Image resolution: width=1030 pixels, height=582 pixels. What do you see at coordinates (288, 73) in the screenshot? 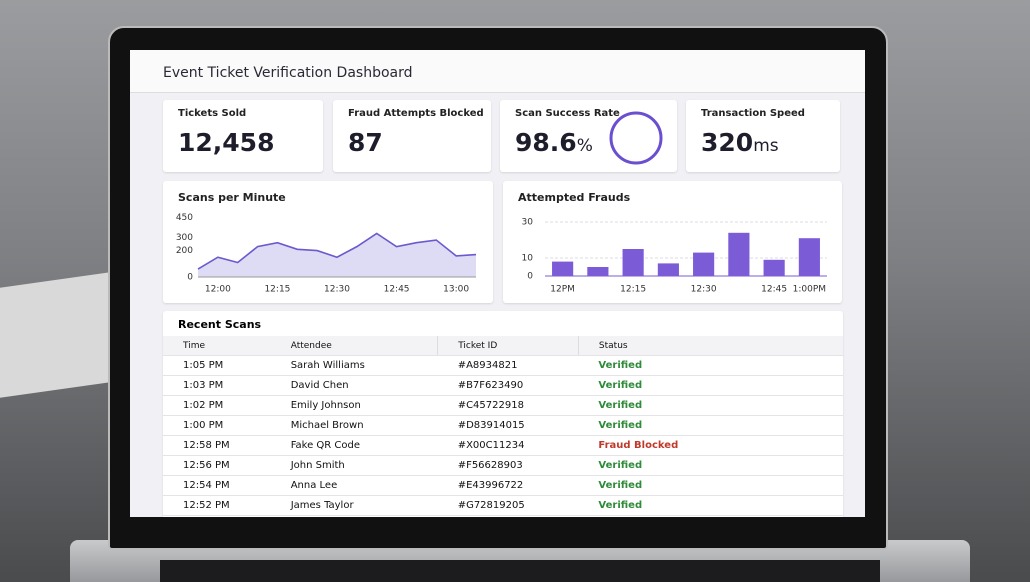
I see `dashboard-title: Event Ticket Verification Dashboard` at bounding box center [288, 73].